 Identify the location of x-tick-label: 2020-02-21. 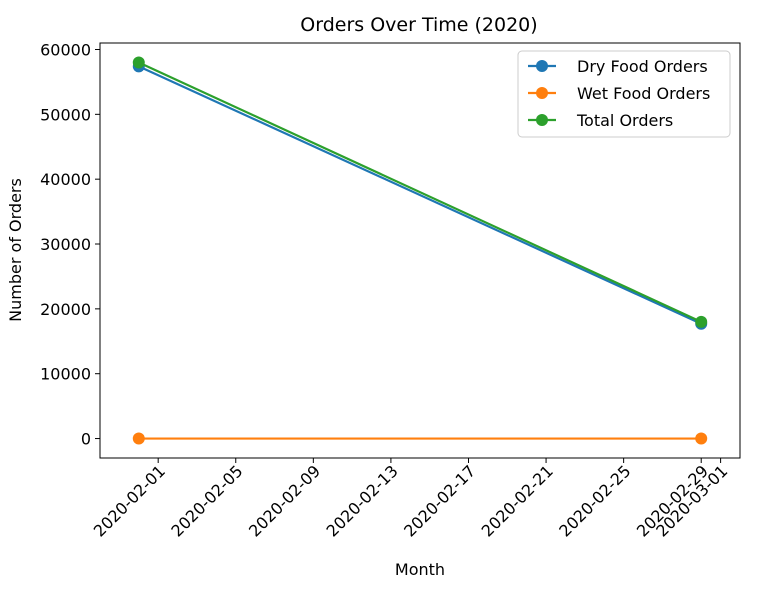
(517, 500).